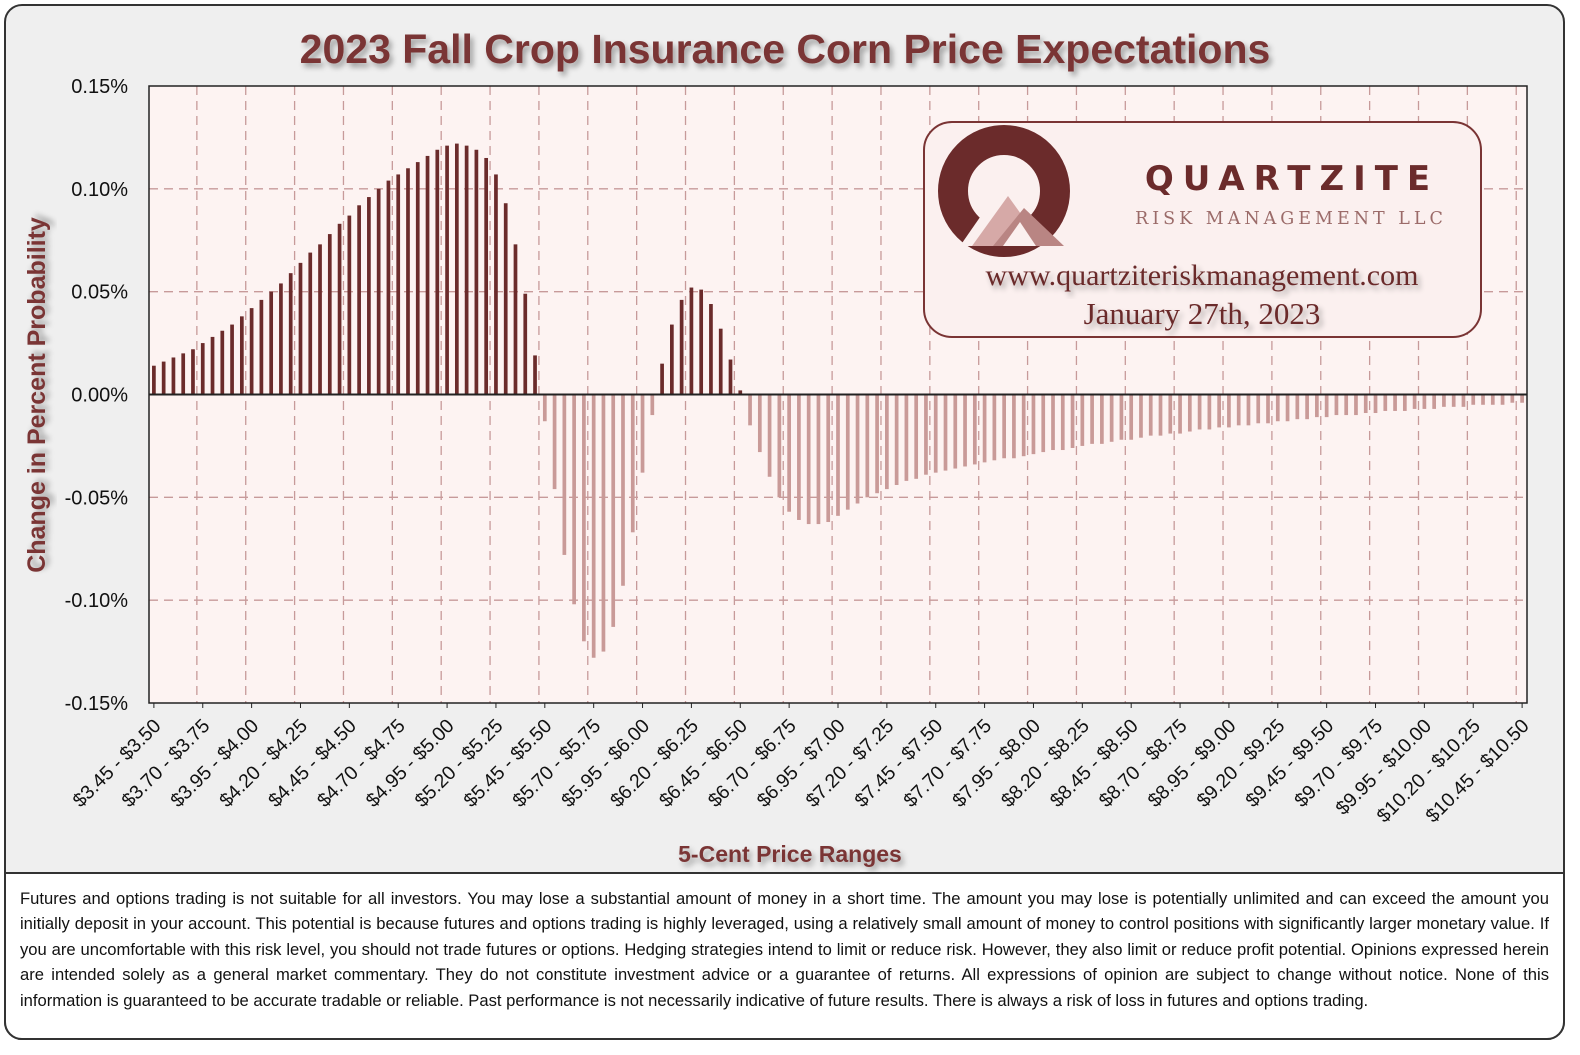 This screenshot has width=1580, height=1055. I want to click on bar-10.20, so click(1473, 399).